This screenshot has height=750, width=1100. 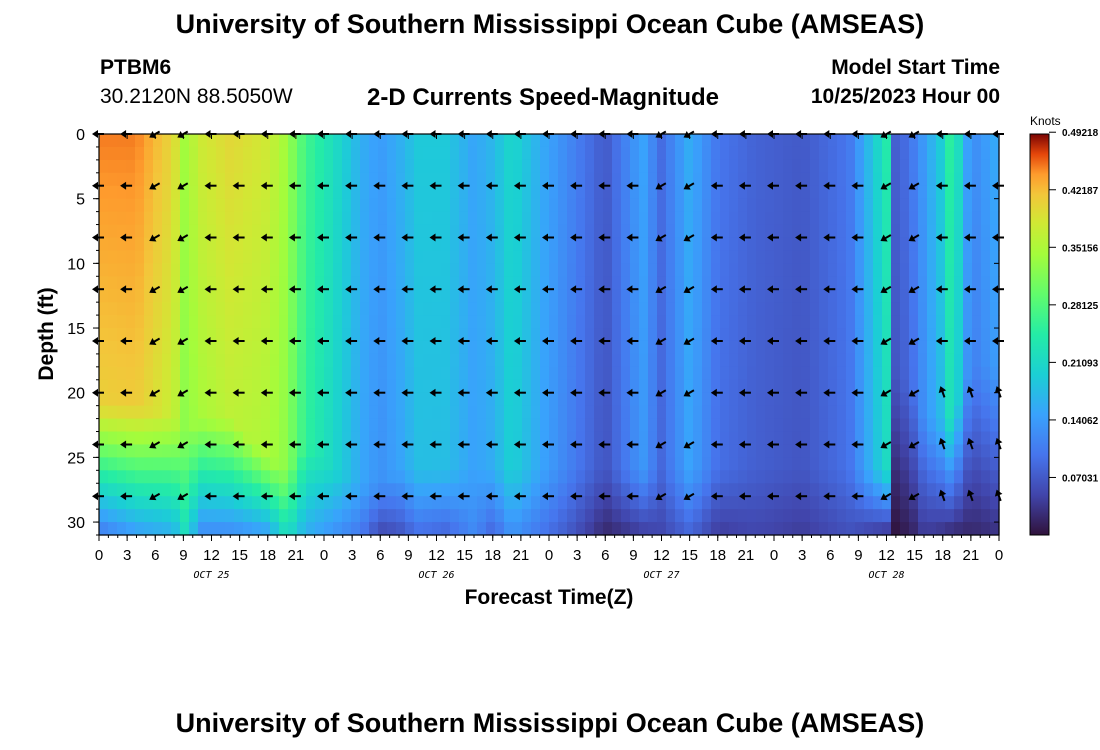 I want to click on x-tick-label: 3, so click(x=352, y=555).